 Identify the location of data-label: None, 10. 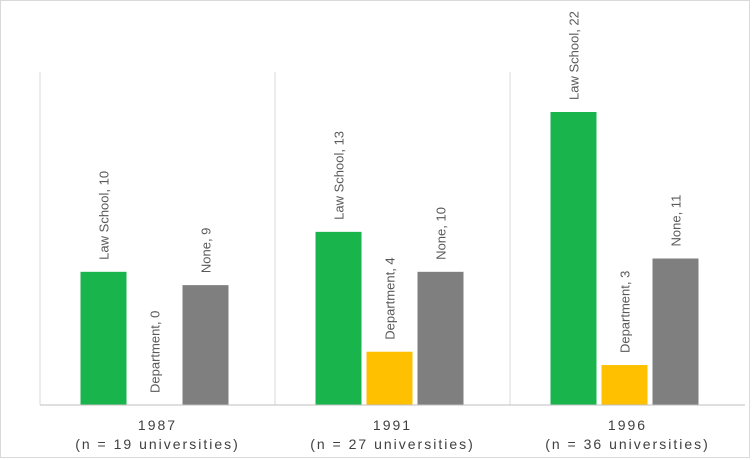
(441, 233).